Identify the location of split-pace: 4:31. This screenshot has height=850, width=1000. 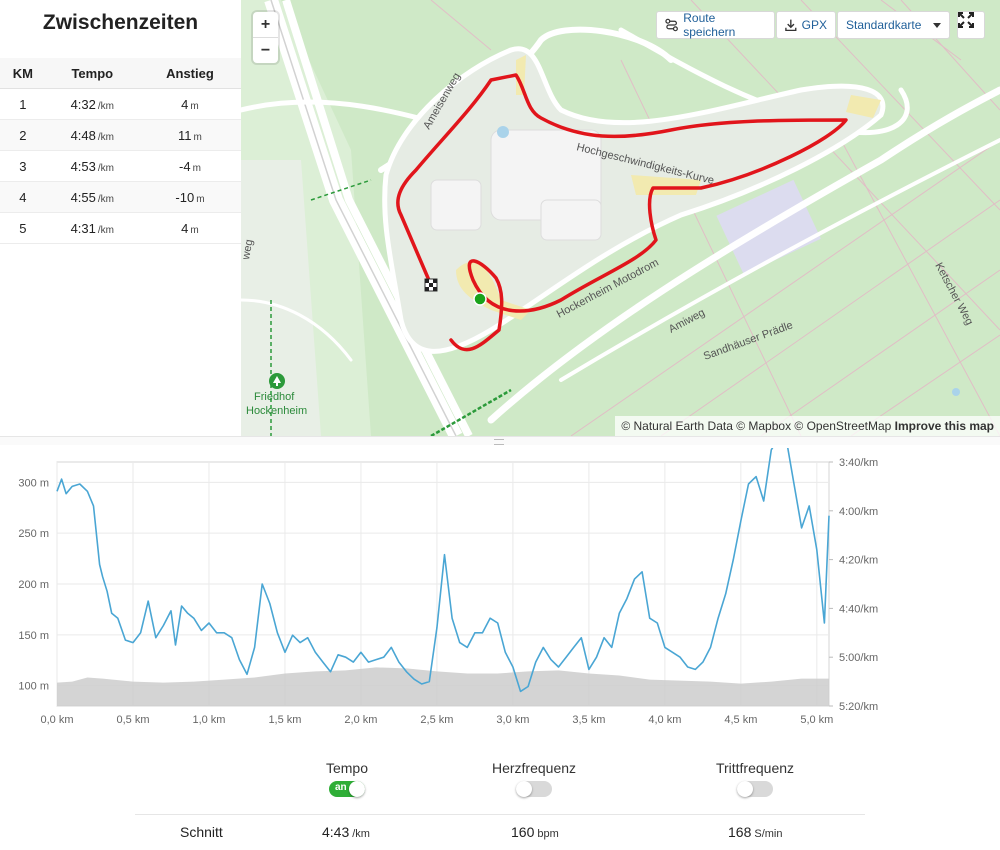
(83, 228).